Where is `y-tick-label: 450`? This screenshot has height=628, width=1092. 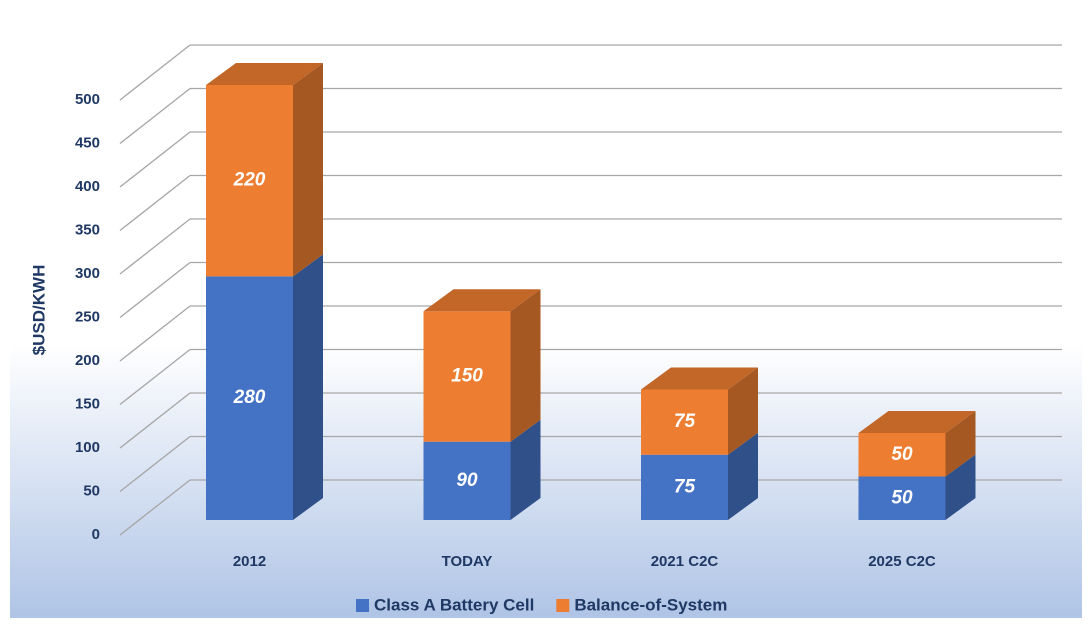 y-tick-label: 450 is located at coordinates (87, 142).